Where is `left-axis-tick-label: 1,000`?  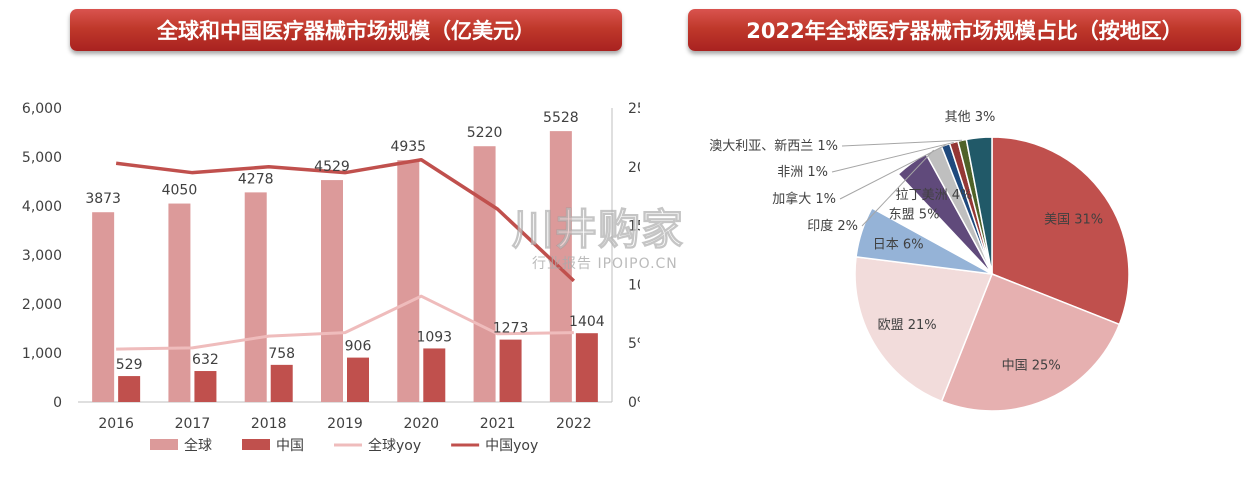 left-axis-tick-label: 1,000 is located at coordinates (42, 354).